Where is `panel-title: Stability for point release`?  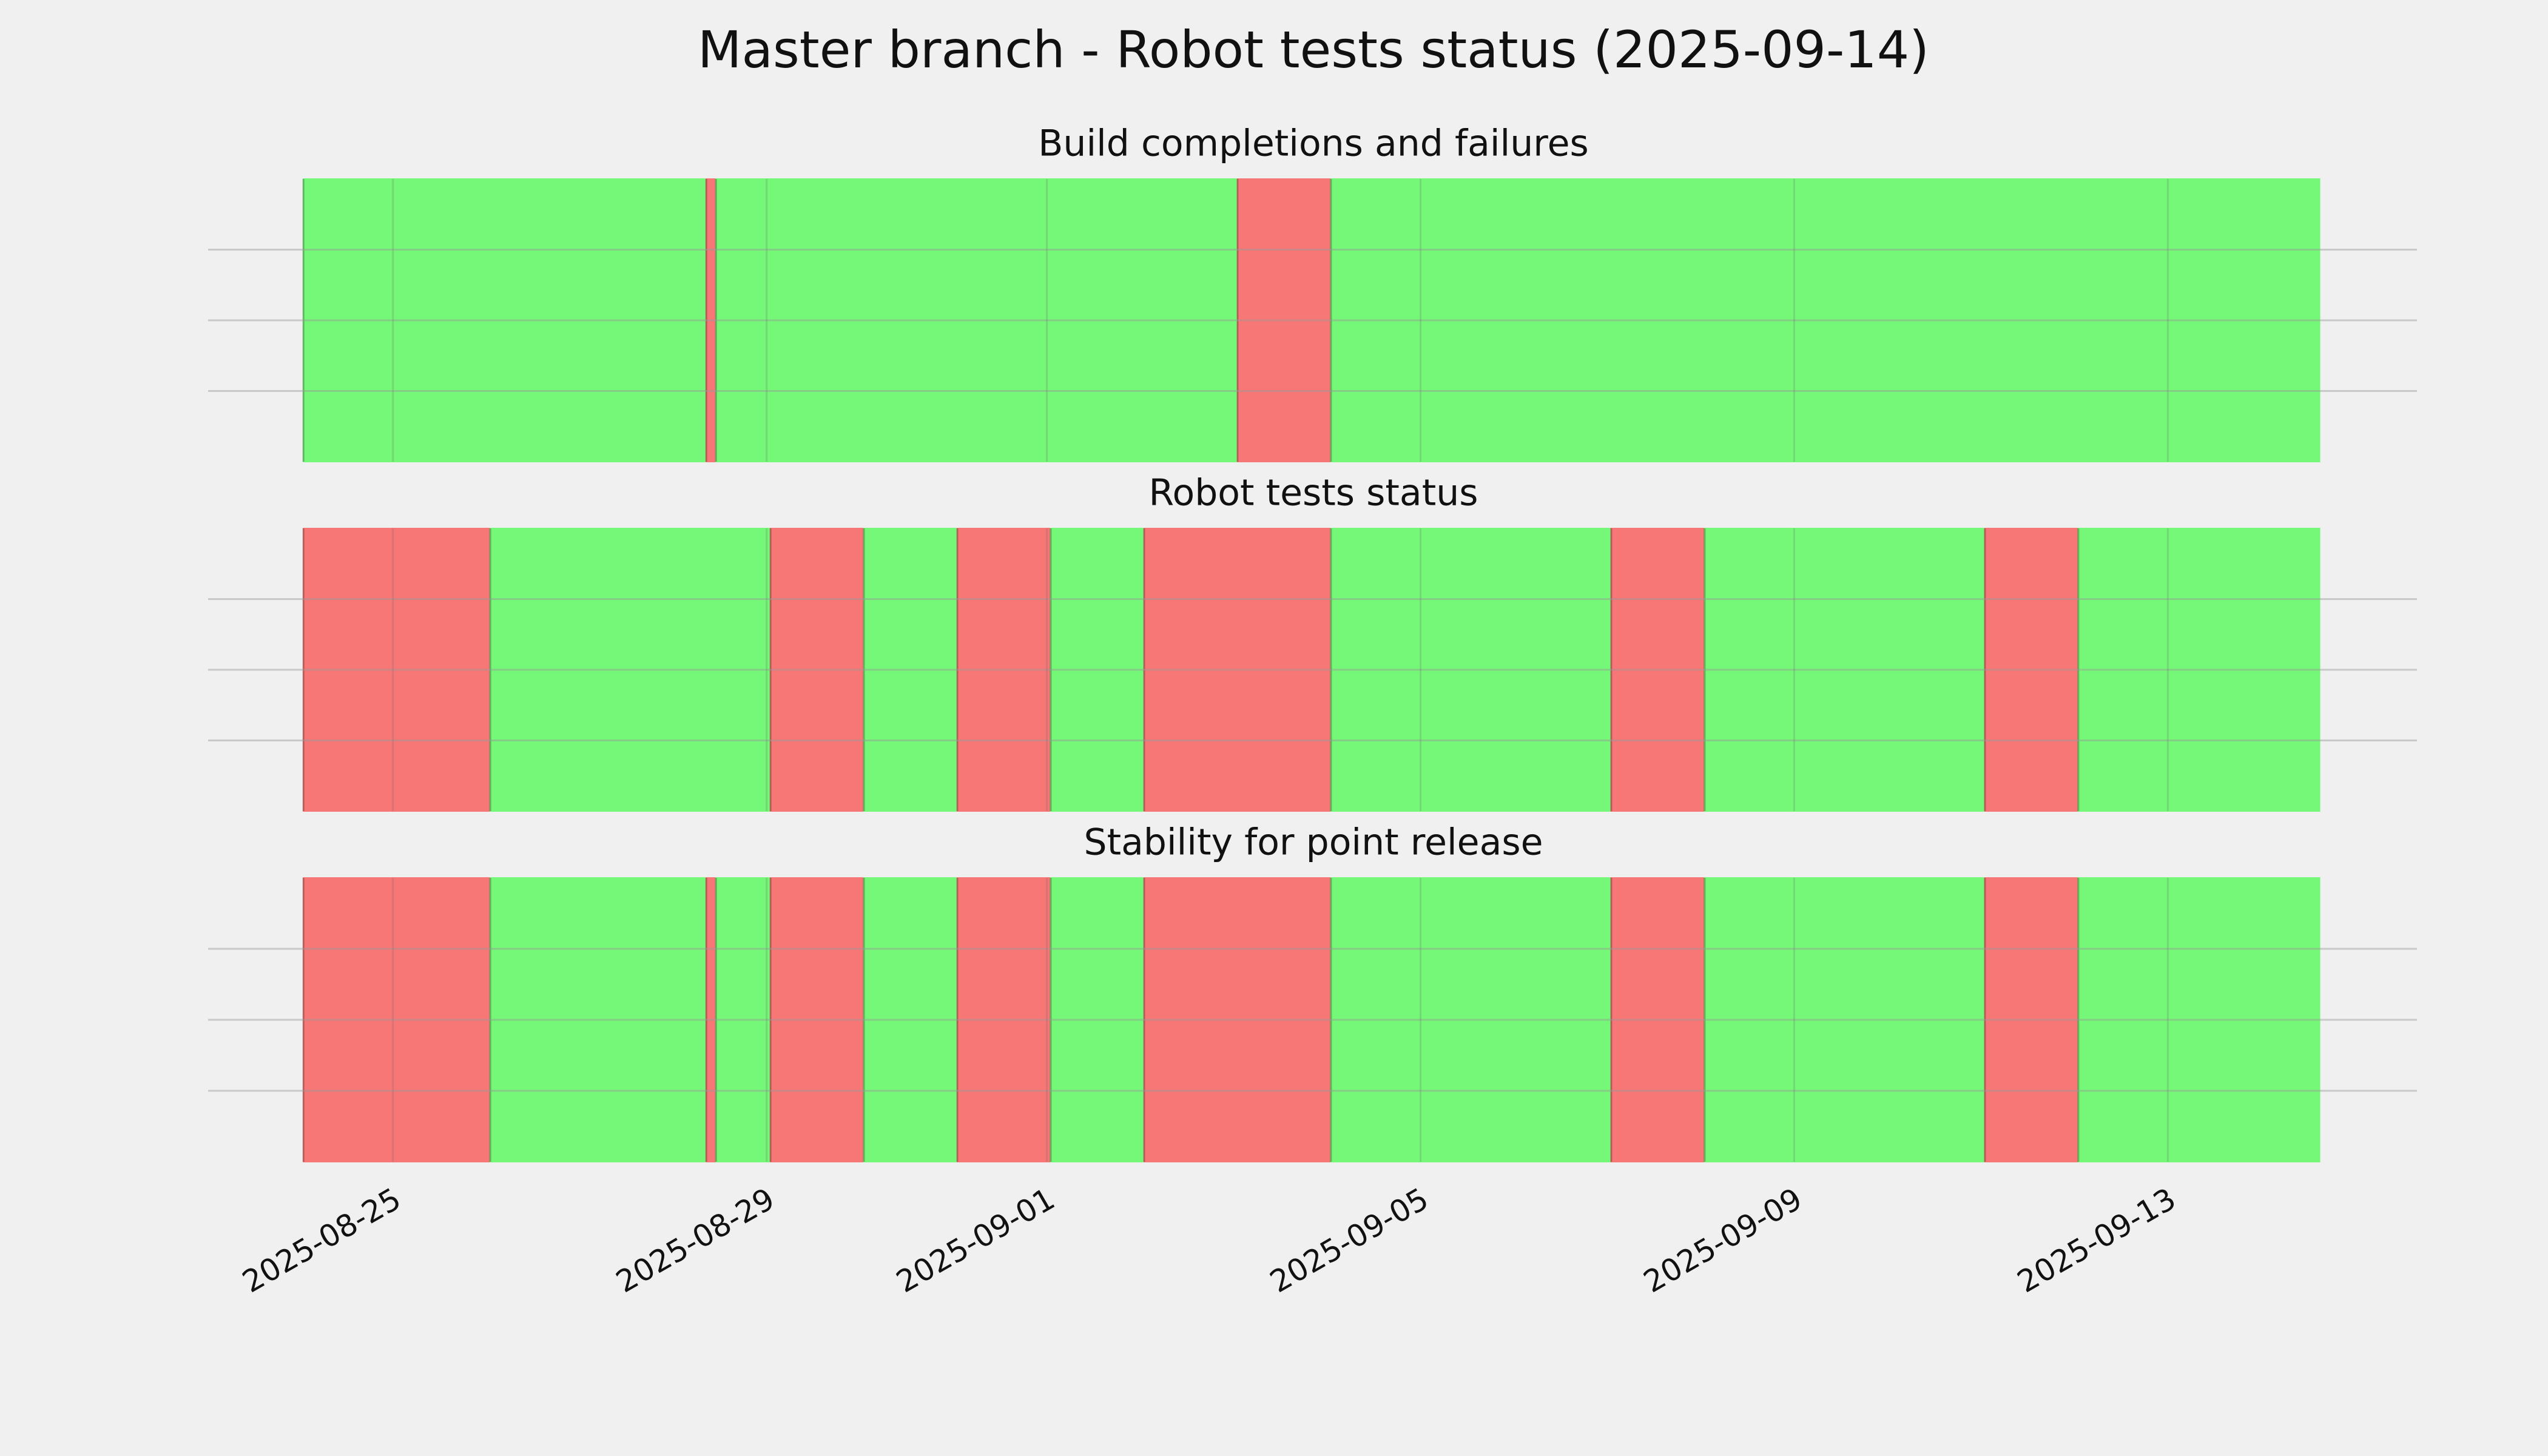
panel-title: Stability for point release is located at coordinates (1313, 842).